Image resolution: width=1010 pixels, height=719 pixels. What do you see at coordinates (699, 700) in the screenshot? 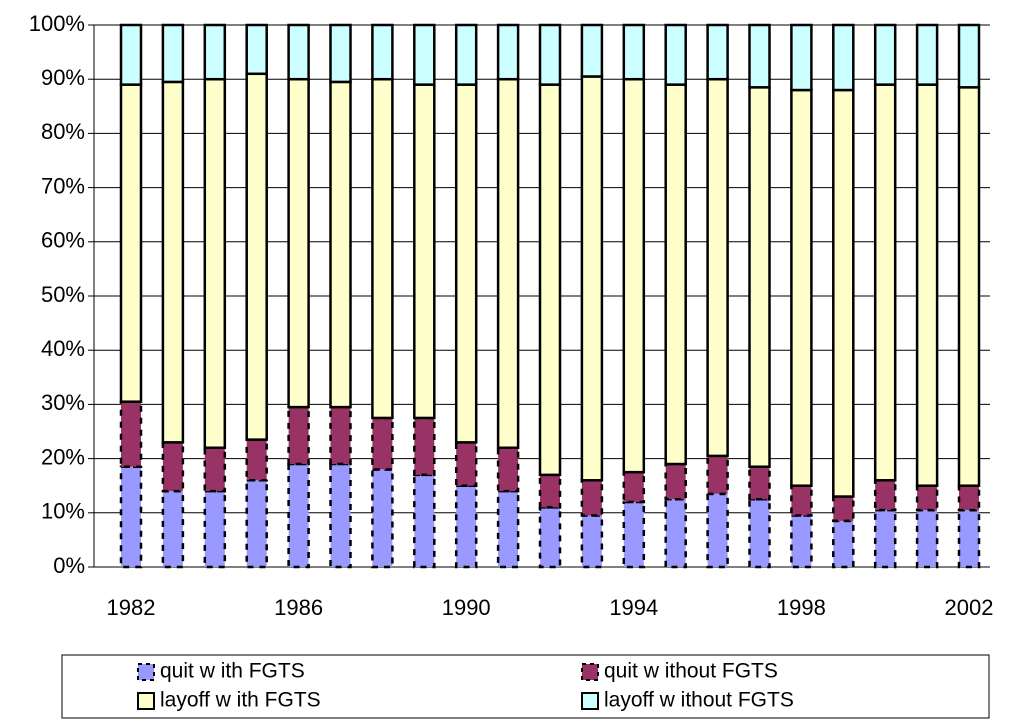
I see `legend-label: layoff w ithout FGTS` at bounding box center [699, 700].